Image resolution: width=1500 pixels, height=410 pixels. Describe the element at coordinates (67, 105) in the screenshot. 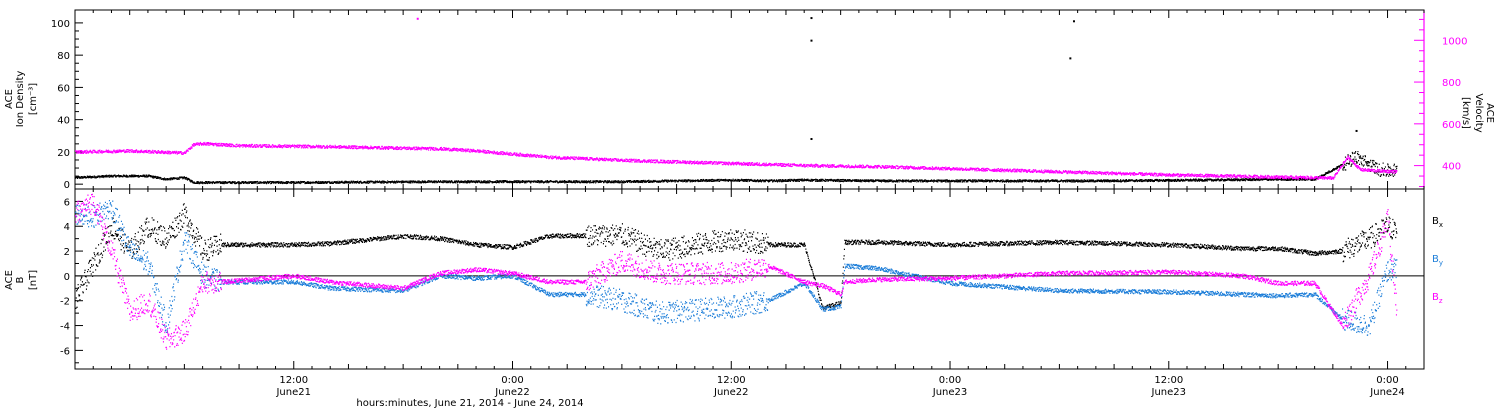

I see `density-axis: 0 20 40 60 80 100` at that location.